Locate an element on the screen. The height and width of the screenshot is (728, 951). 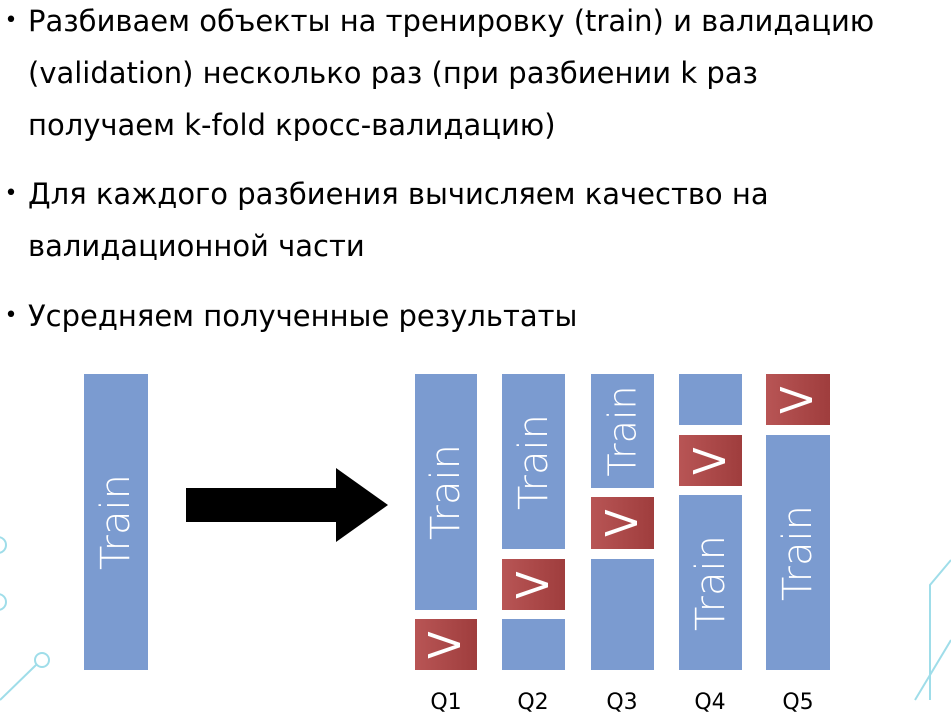
fold-label-q4: Q4 is located at coordinates (710, 702).